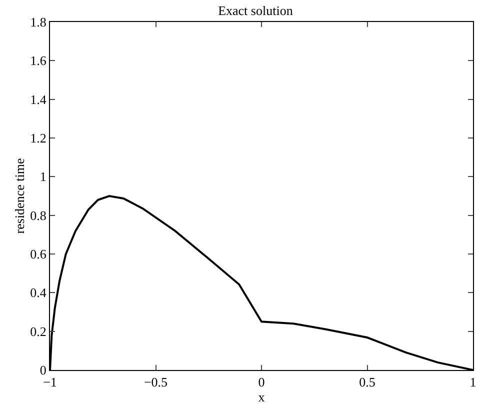  Describe the element at coordinates (261, 382) in the screenshot. I see `x-tick-label: 0` at that location.